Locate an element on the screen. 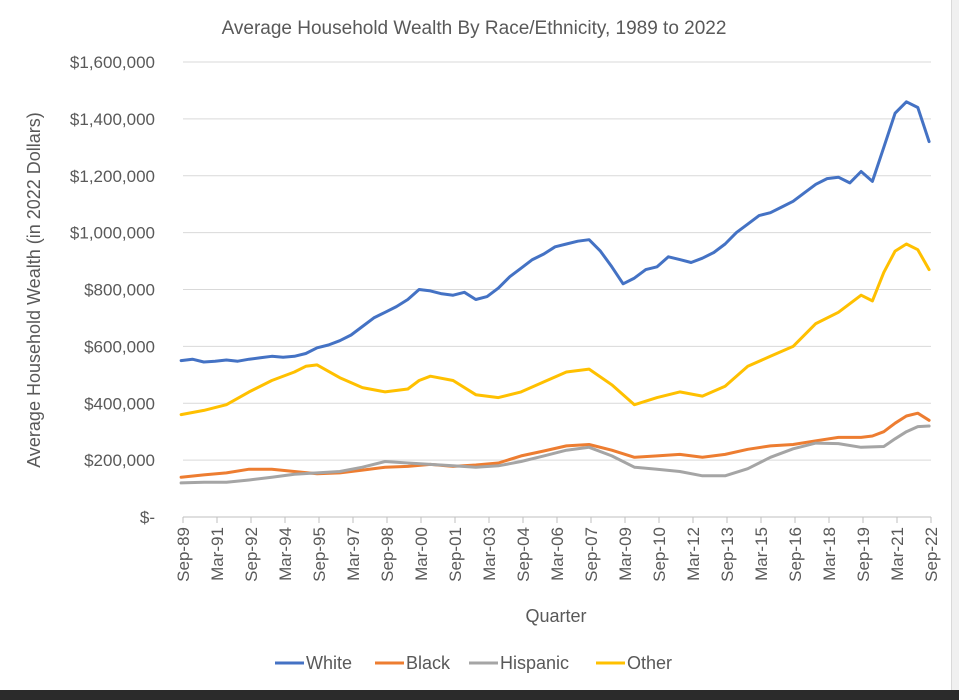  x-tick-label: Mar-21 is located at coordinates (897, 554).